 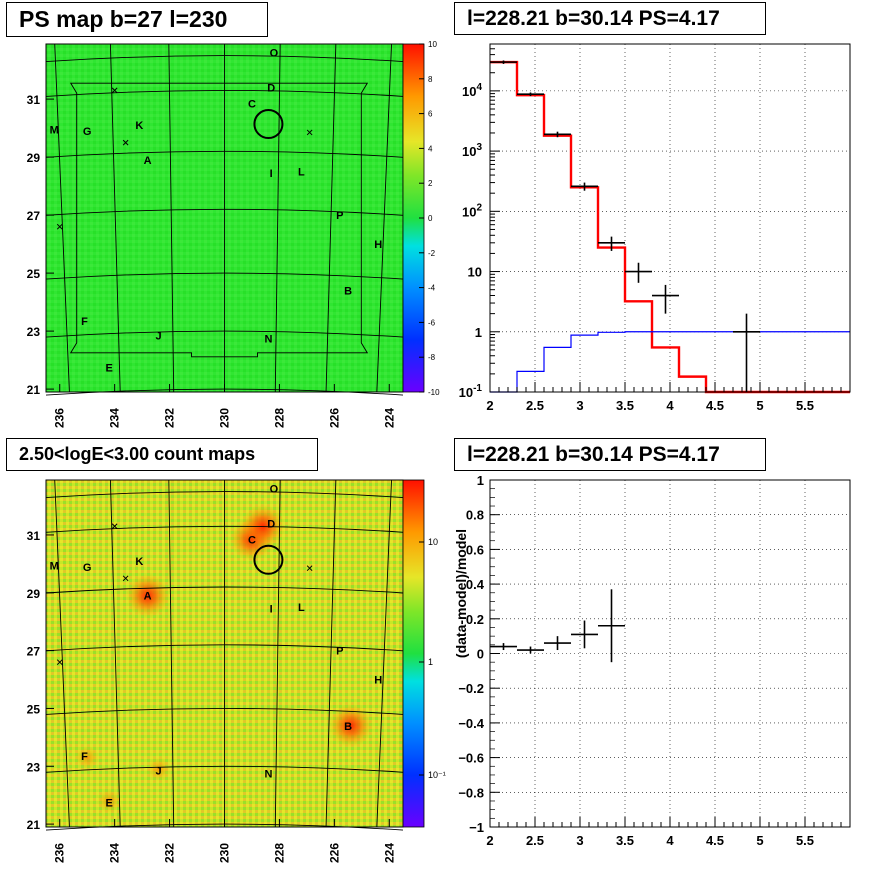 I want to click on y-tick-exponent: 3, so click(x=479, y=147).